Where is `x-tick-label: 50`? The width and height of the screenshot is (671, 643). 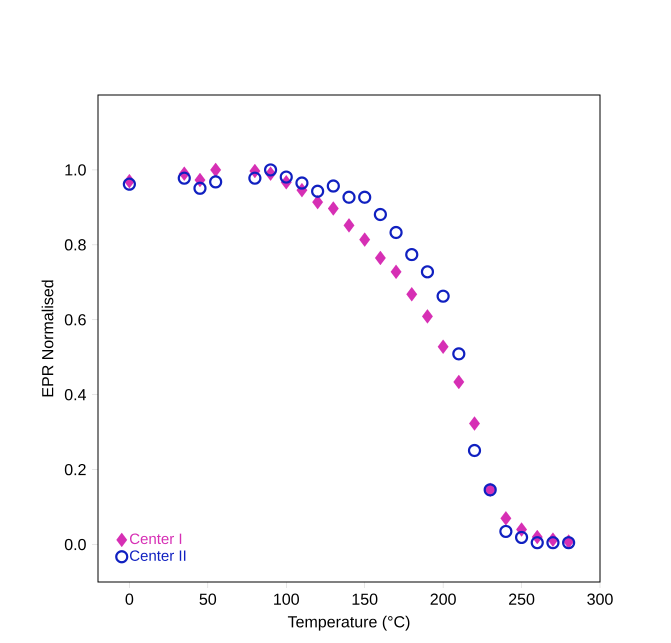
x-tick-label: 50 is located at coordinates (208, 599).